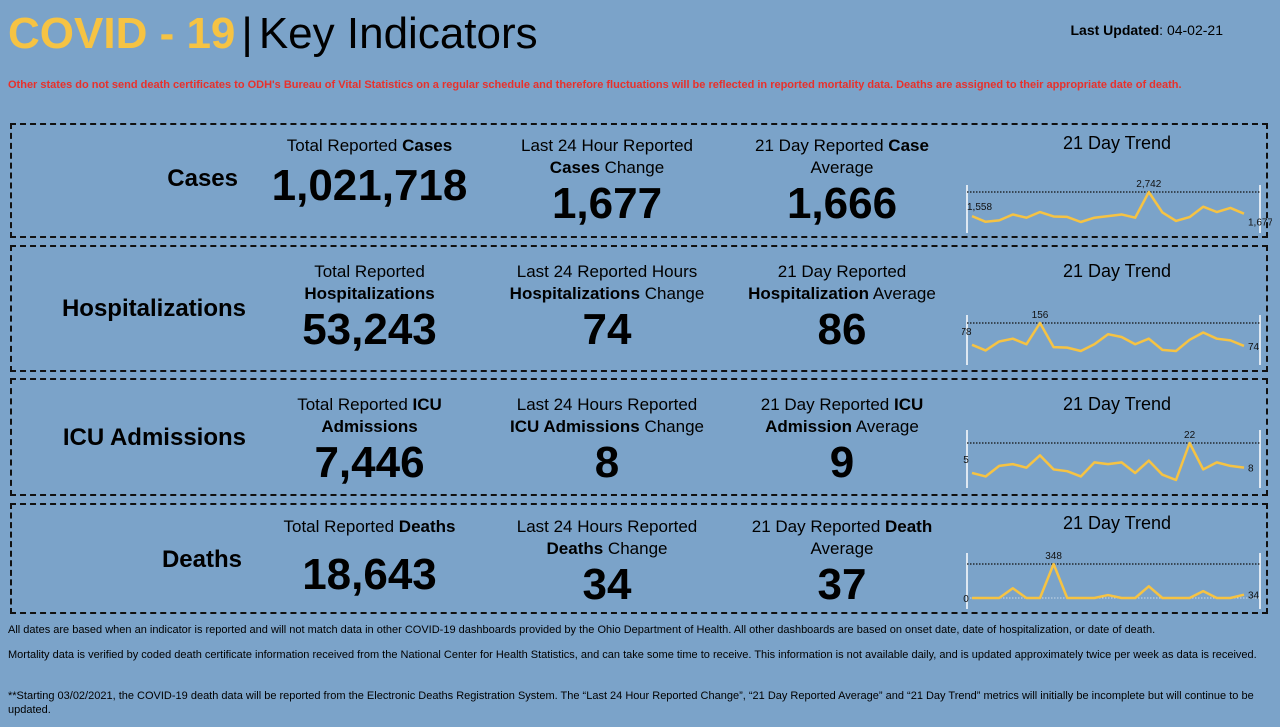 The height and width of the screenshot is (727, 1280). Describe the element at coordinates (398, 33) in the screenshot. I see `title-rest: Key Indicators` at that location.